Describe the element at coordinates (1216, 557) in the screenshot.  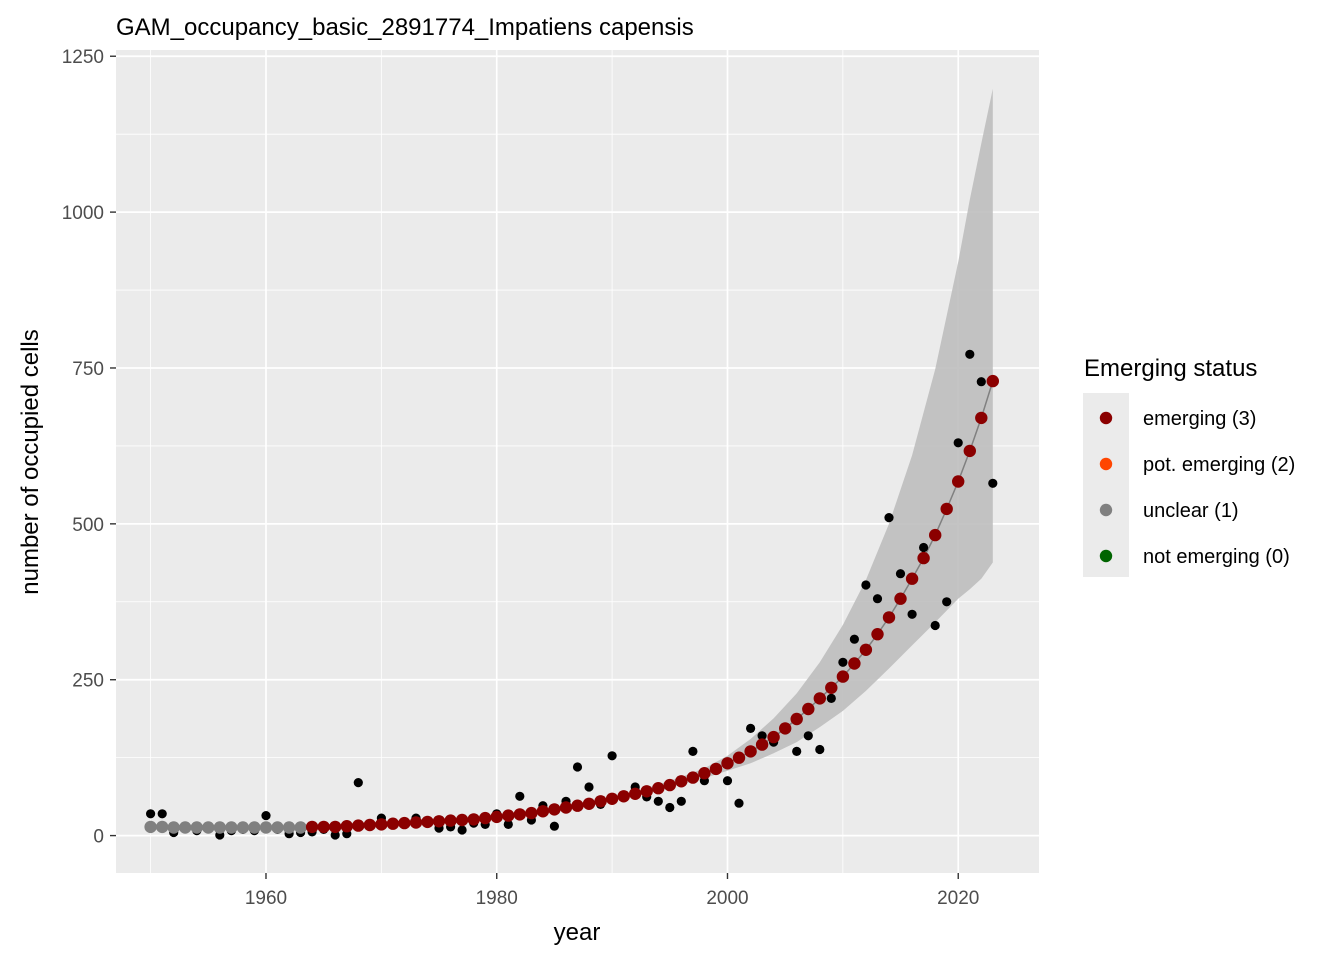
I see `legend-item-label: not emerging (0)` at that location.